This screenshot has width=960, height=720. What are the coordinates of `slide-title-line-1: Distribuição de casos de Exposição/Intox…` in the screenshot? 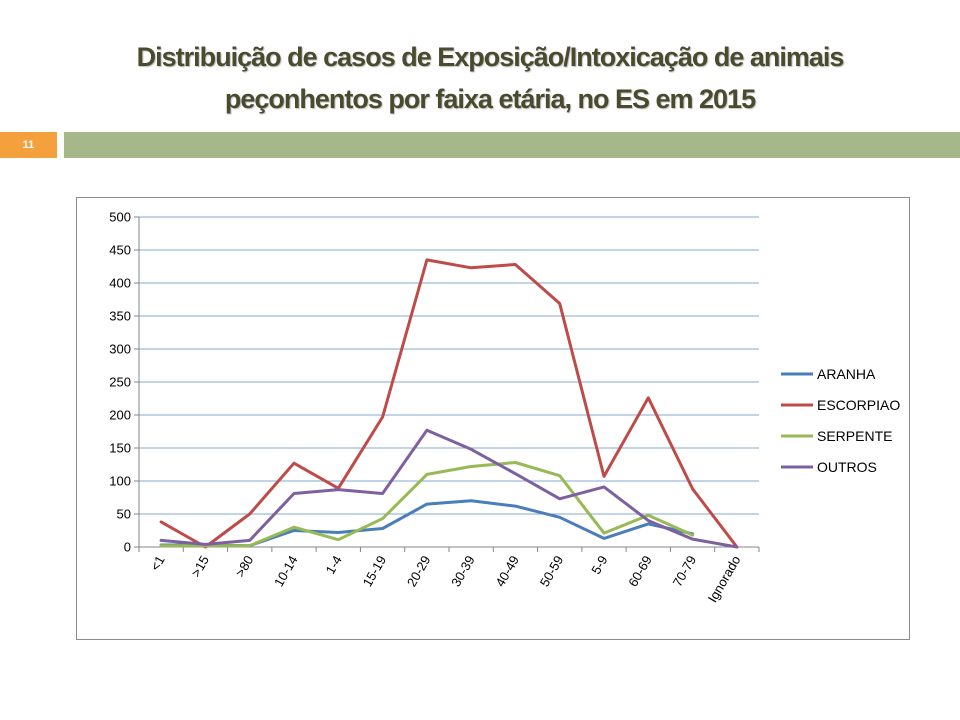 It's located at (490, 57).